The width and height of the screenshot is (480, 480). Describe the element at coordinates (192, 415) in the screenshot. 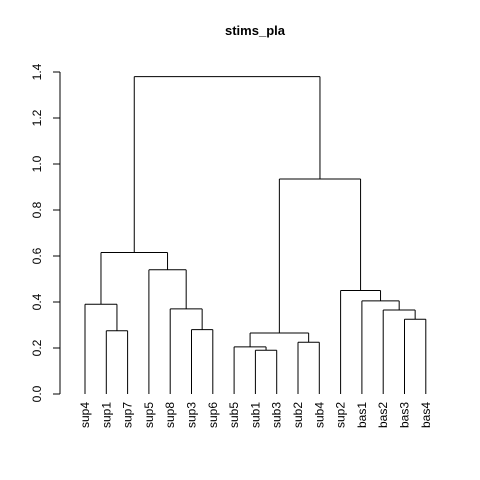

I see `leaf-label: sup3` at that location.